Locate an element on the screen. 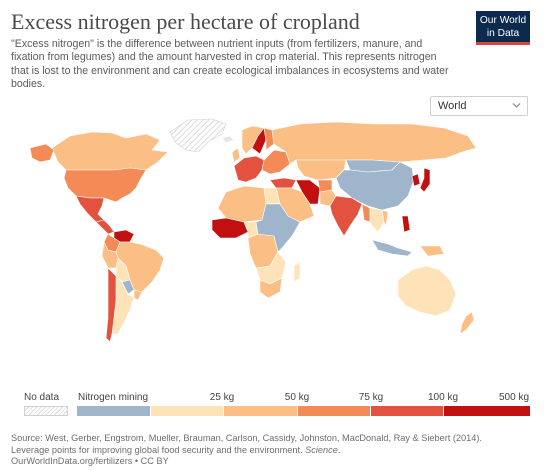 This screenshot has height=470, width=544. legend-bin-mining is located at coordinates (113, 411).